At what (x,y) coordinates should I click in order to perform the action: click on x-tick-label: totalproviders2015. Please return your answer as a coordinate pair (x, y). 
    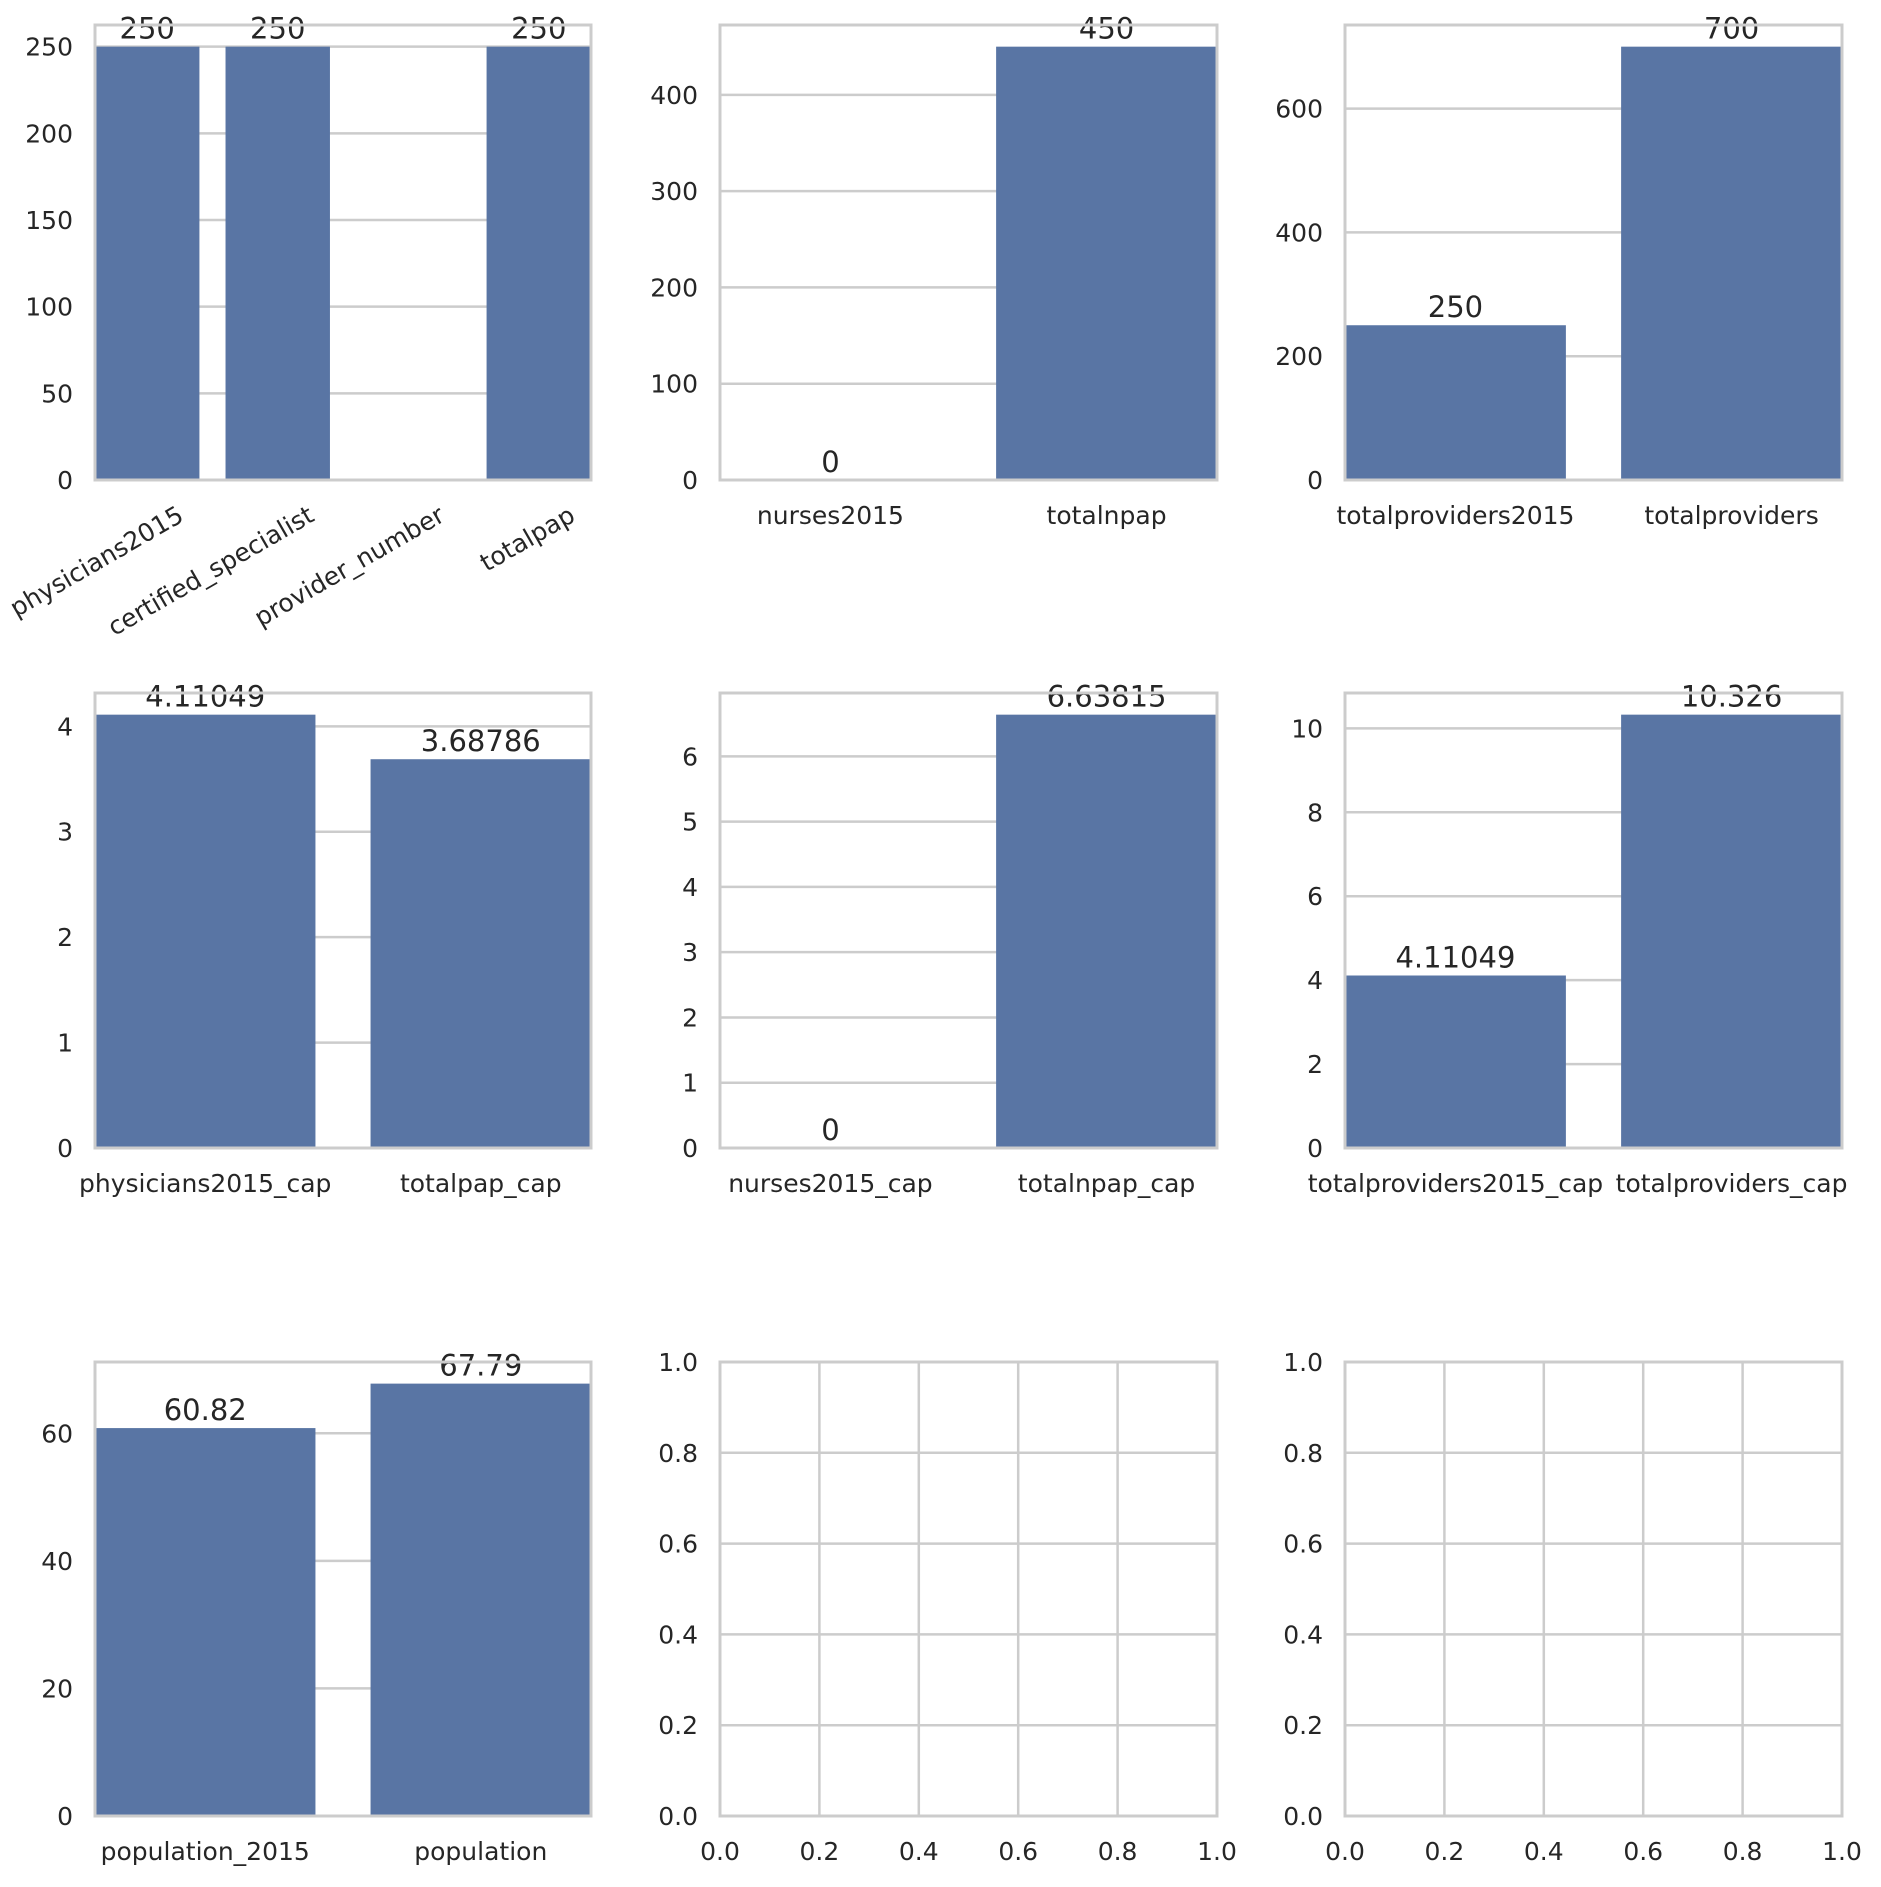
    Looking at the image, I should click on (1455, 515).